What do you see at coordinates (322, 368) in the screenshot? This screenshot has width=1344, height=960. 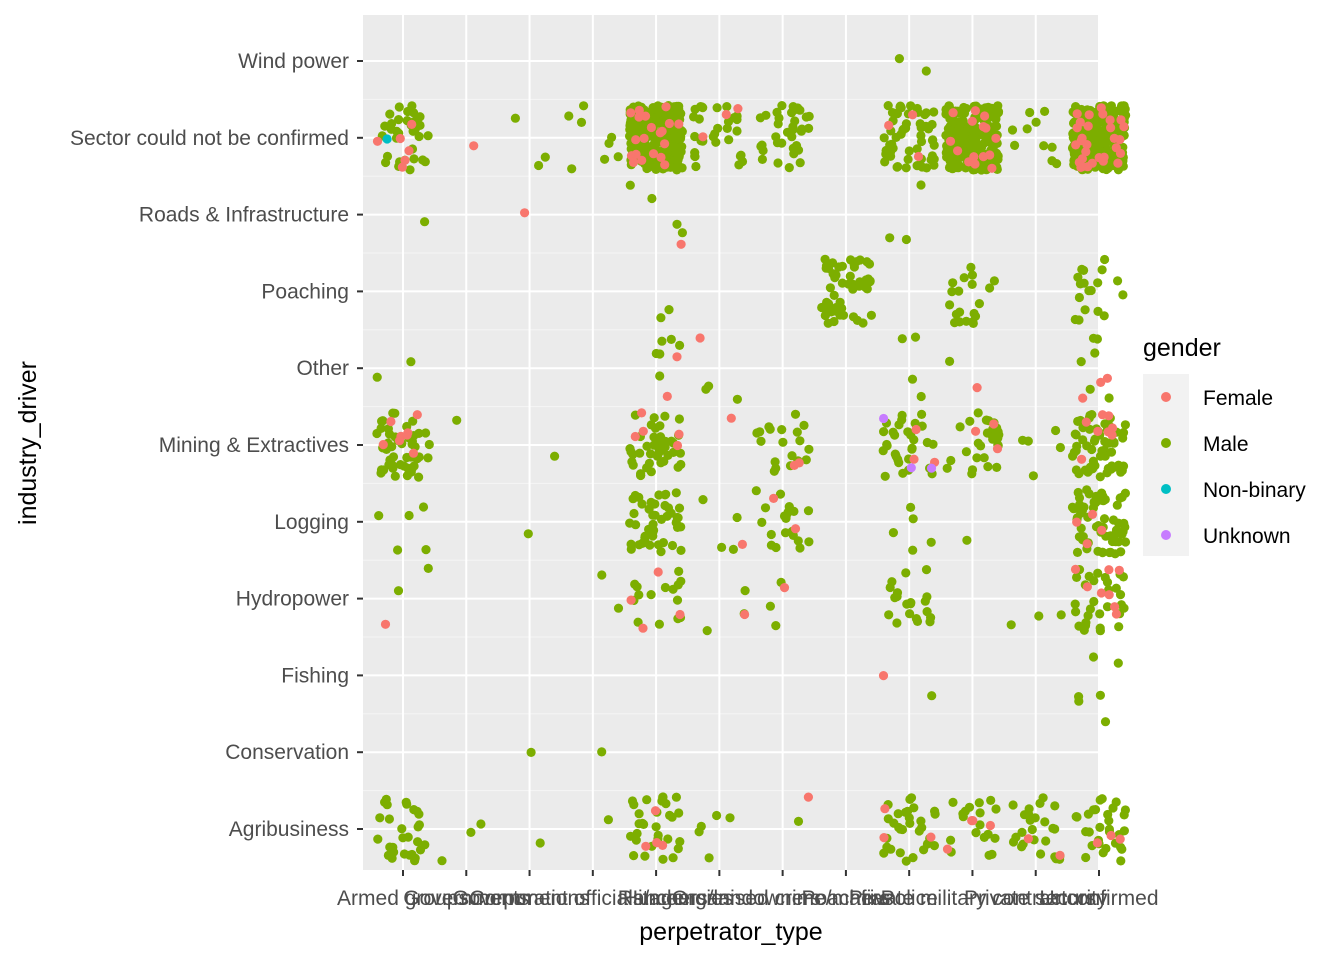 I see `y-tick-label: Other` at bounding box center [322, 368].